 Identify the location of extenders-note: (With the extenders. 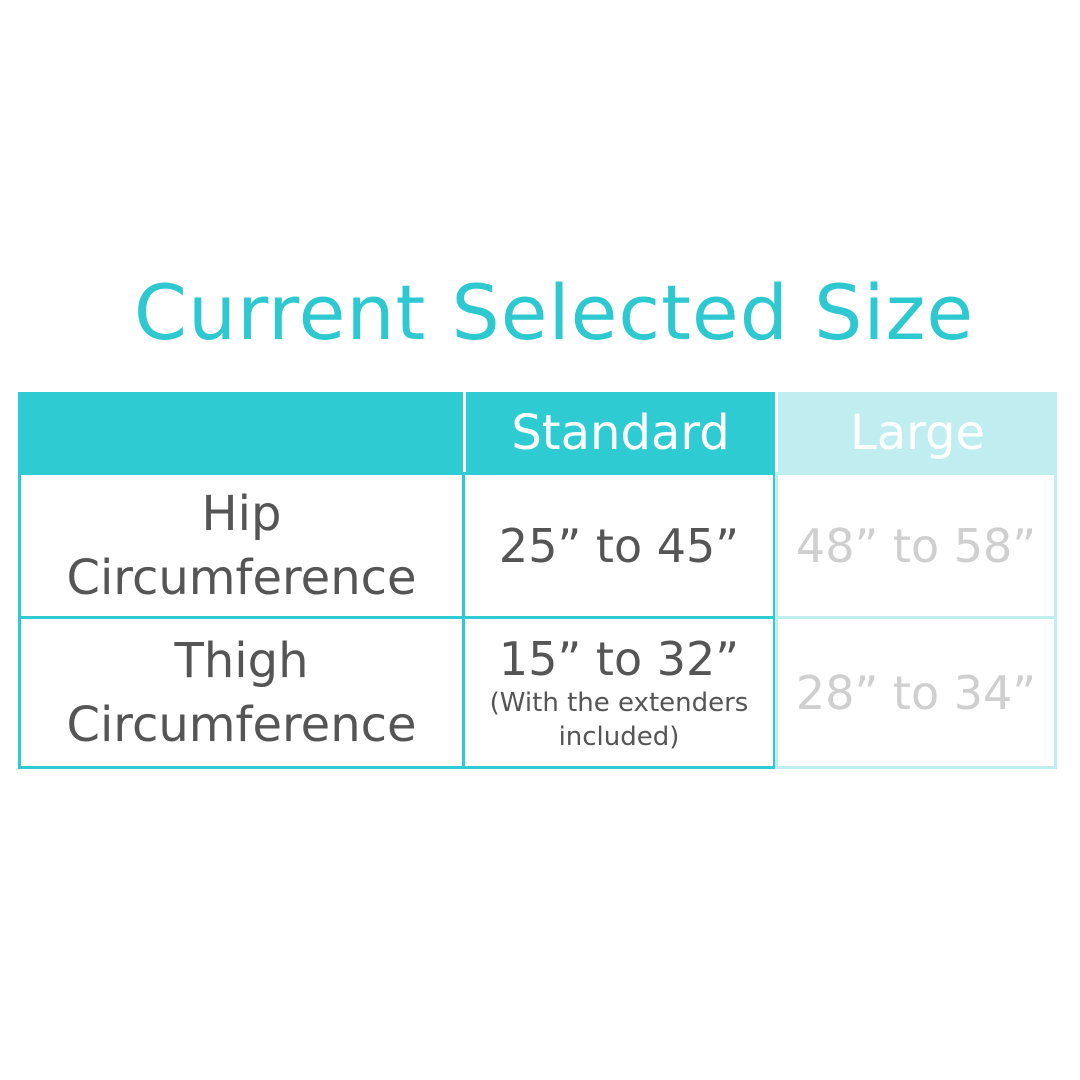
(619, 702).